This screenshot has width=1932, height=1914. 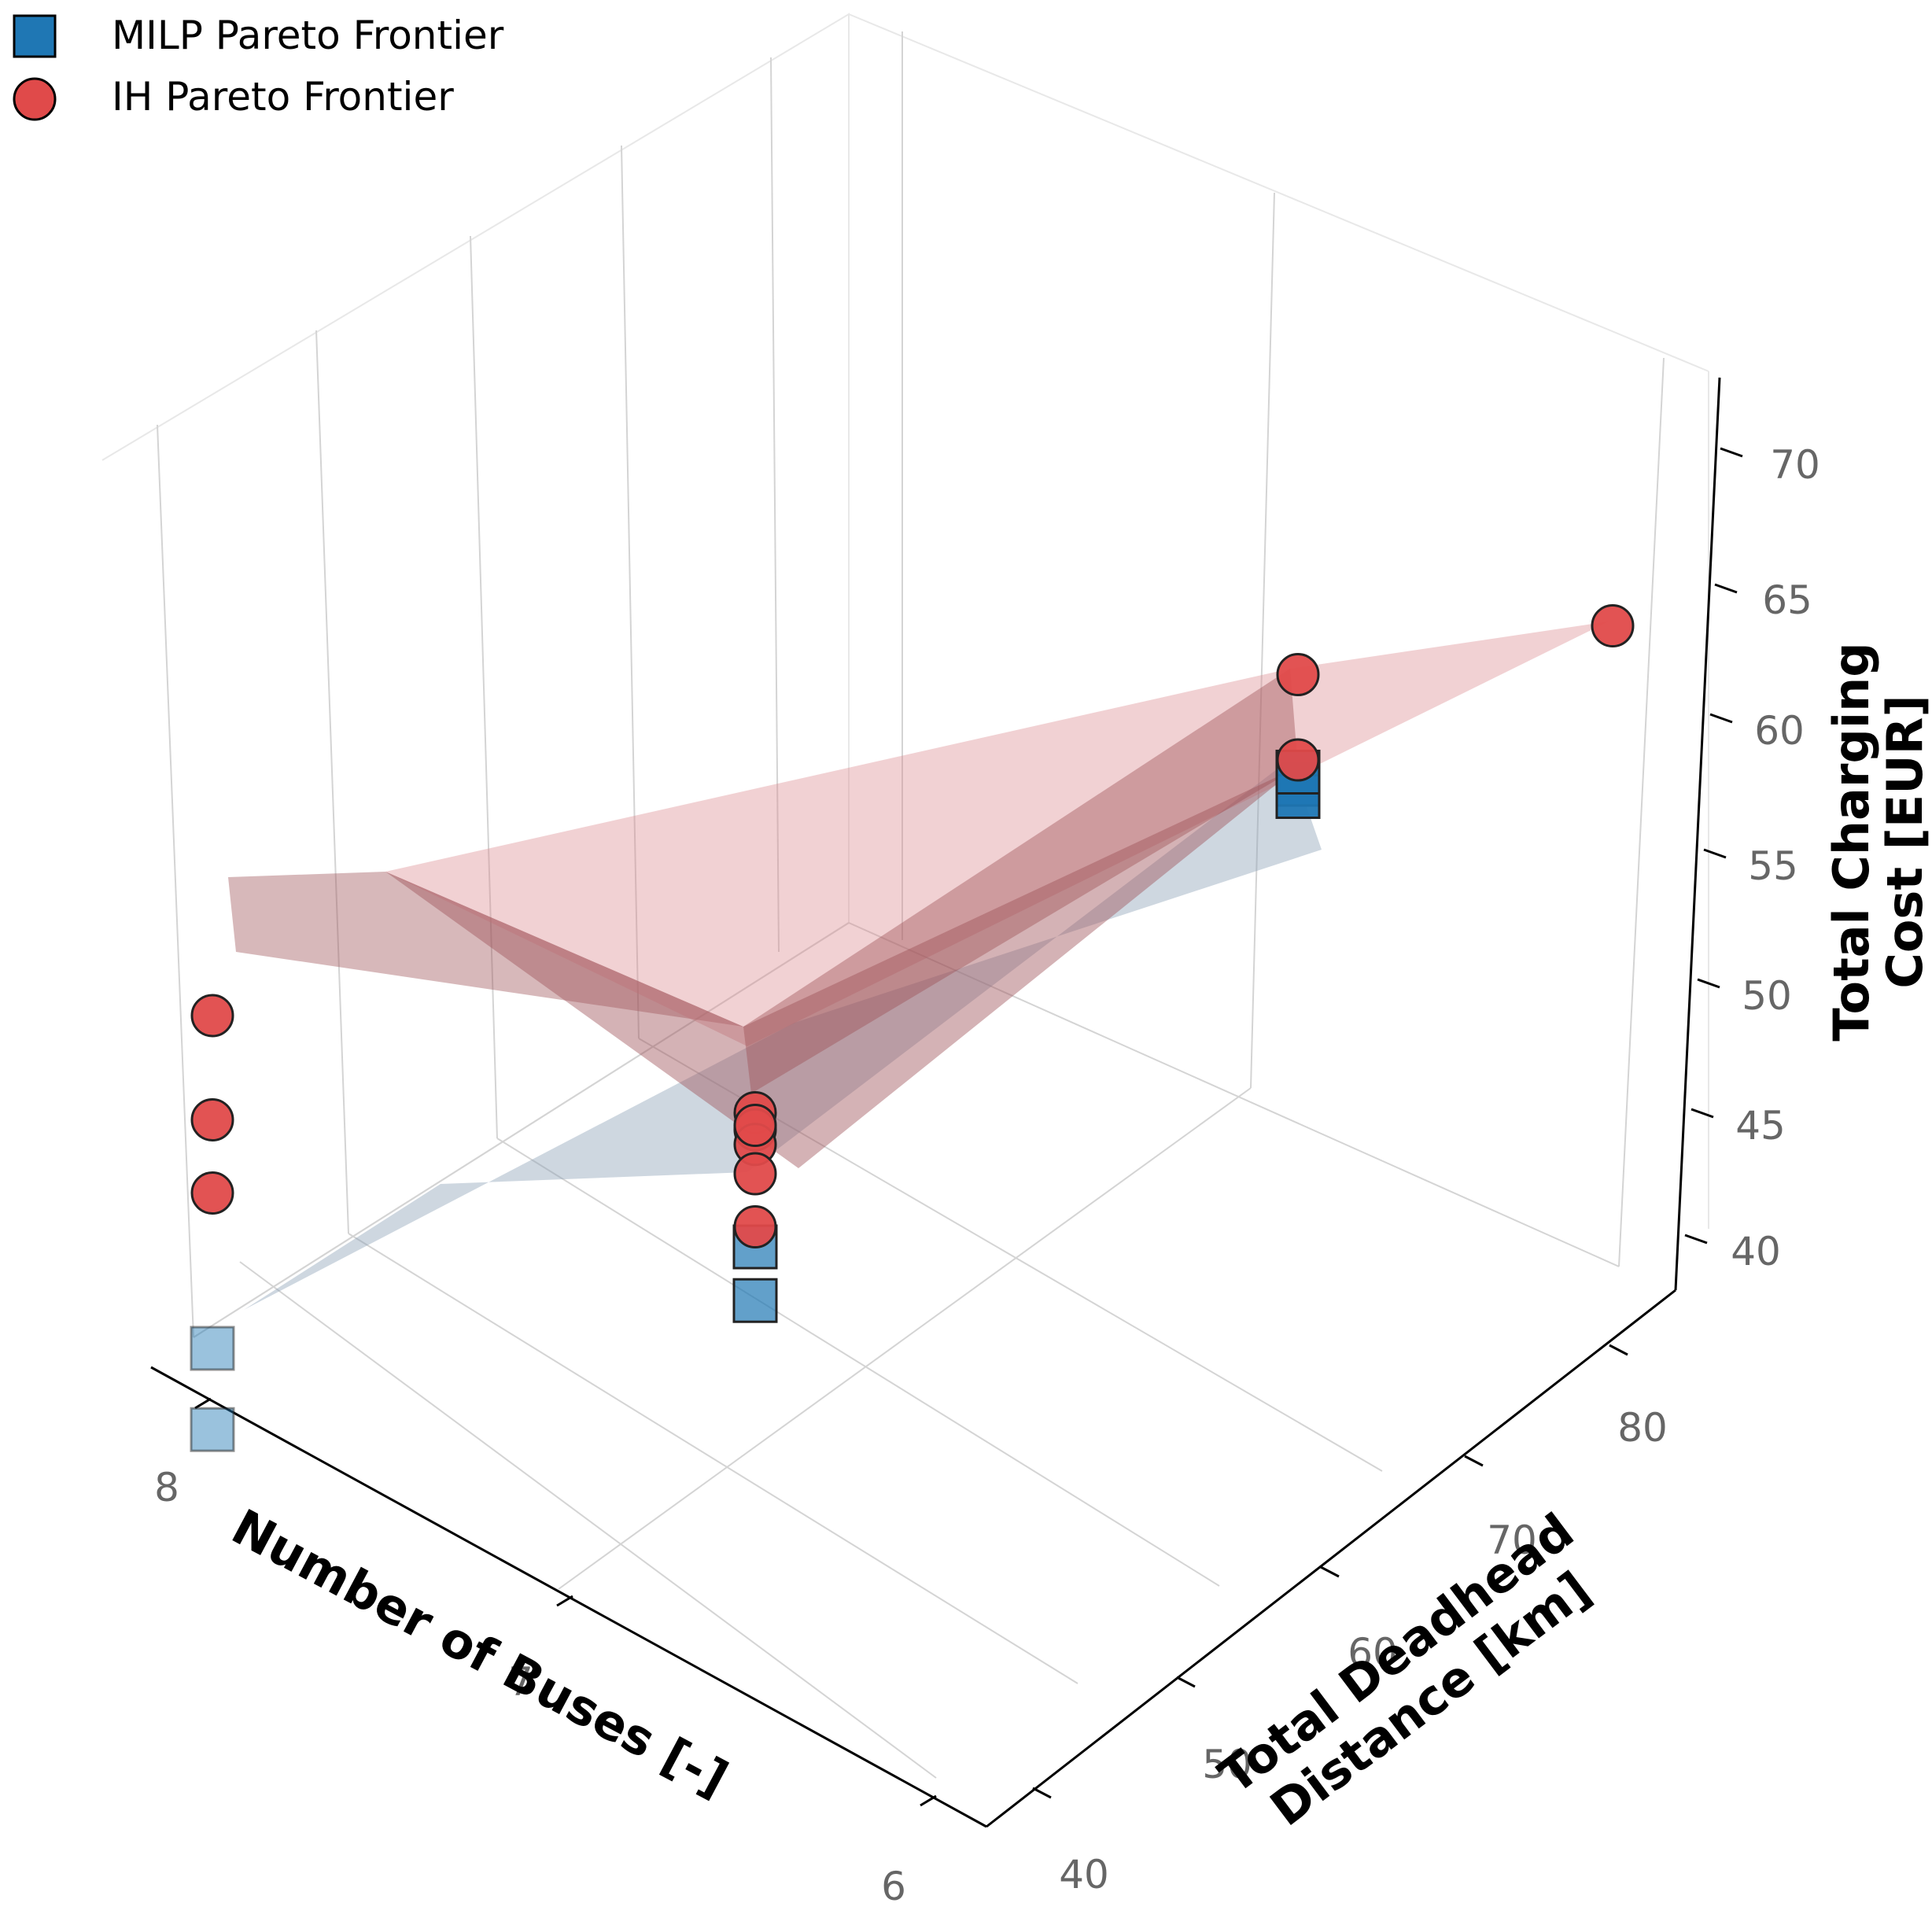 What do you see at coordinates (1773, 866) in the screenshot?
I see `z-tick-label-55: 55` at bounding box center [1773, 866].